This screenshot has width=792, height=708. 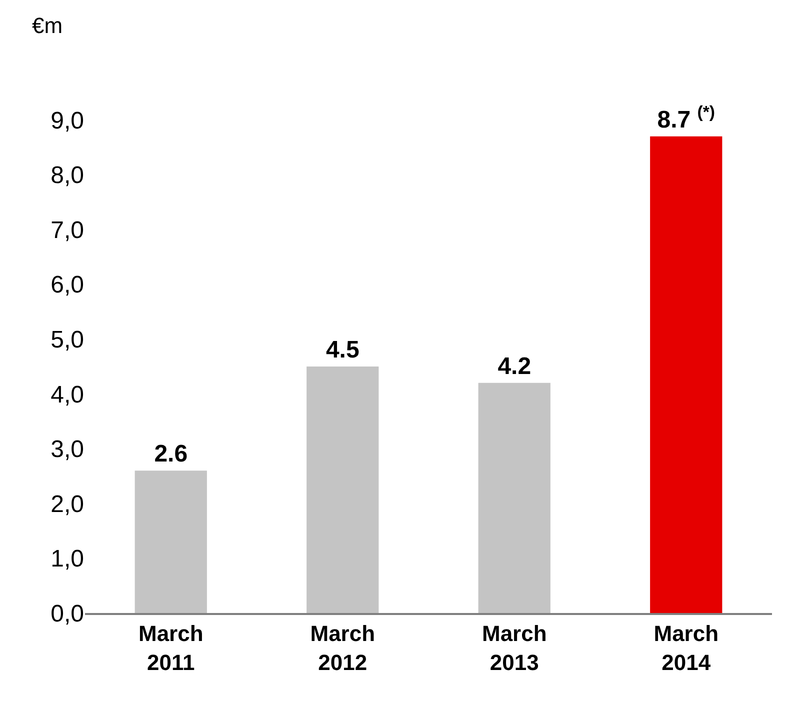 What do you see at coordinates (171, 648) in the screenshot?
I see `x-tick-label: March 2011` at bounding box center [171, 648].